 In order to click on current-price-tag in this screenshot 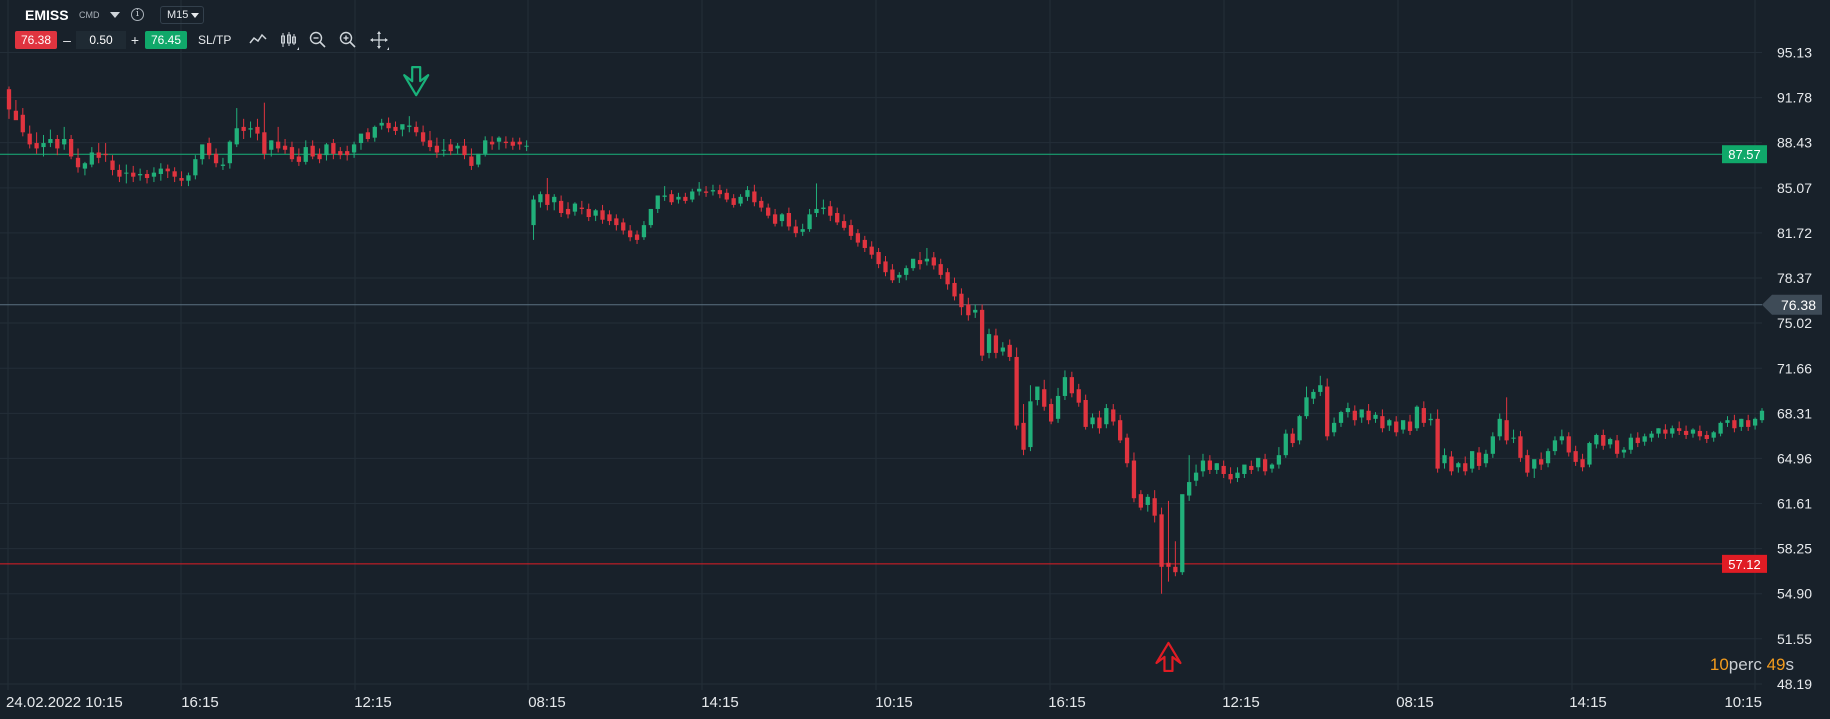, I will do `click(1792, 304)`.